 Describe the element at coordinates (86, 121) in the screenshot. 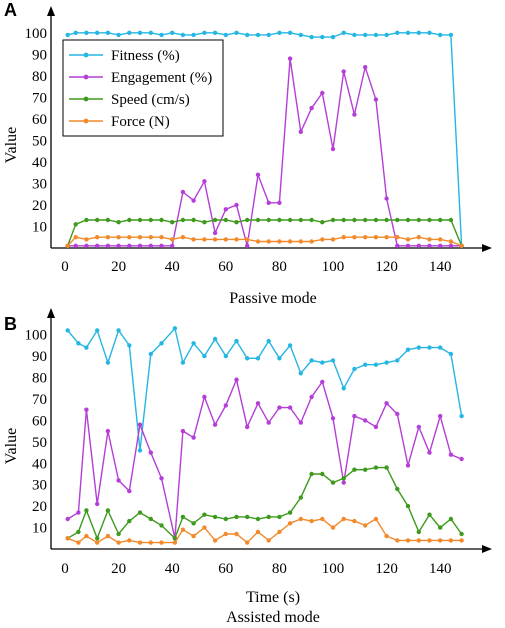

I see `legend-marker-force` at that location.